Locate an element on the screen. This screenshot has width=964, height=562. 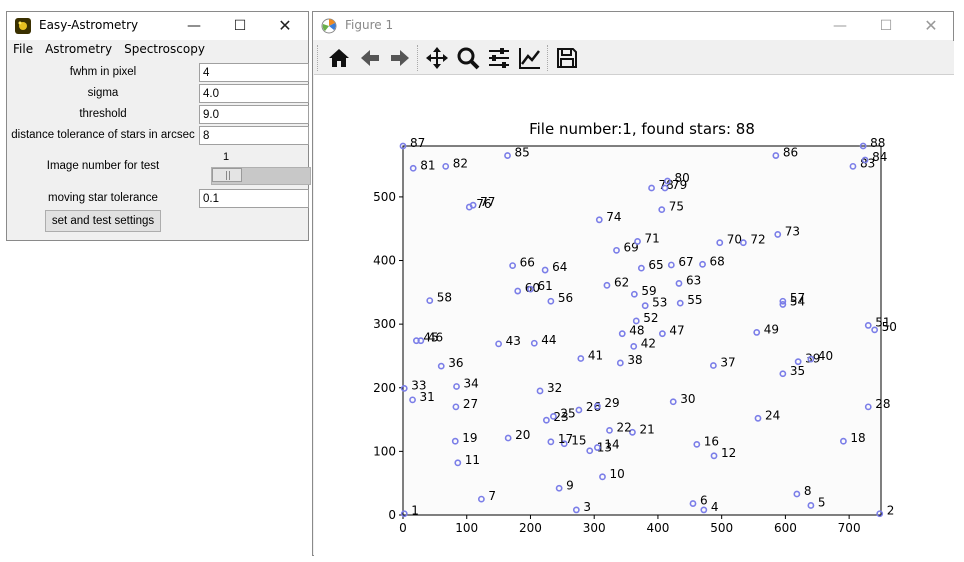
image-number-slider is located at coordinates (261, 176).